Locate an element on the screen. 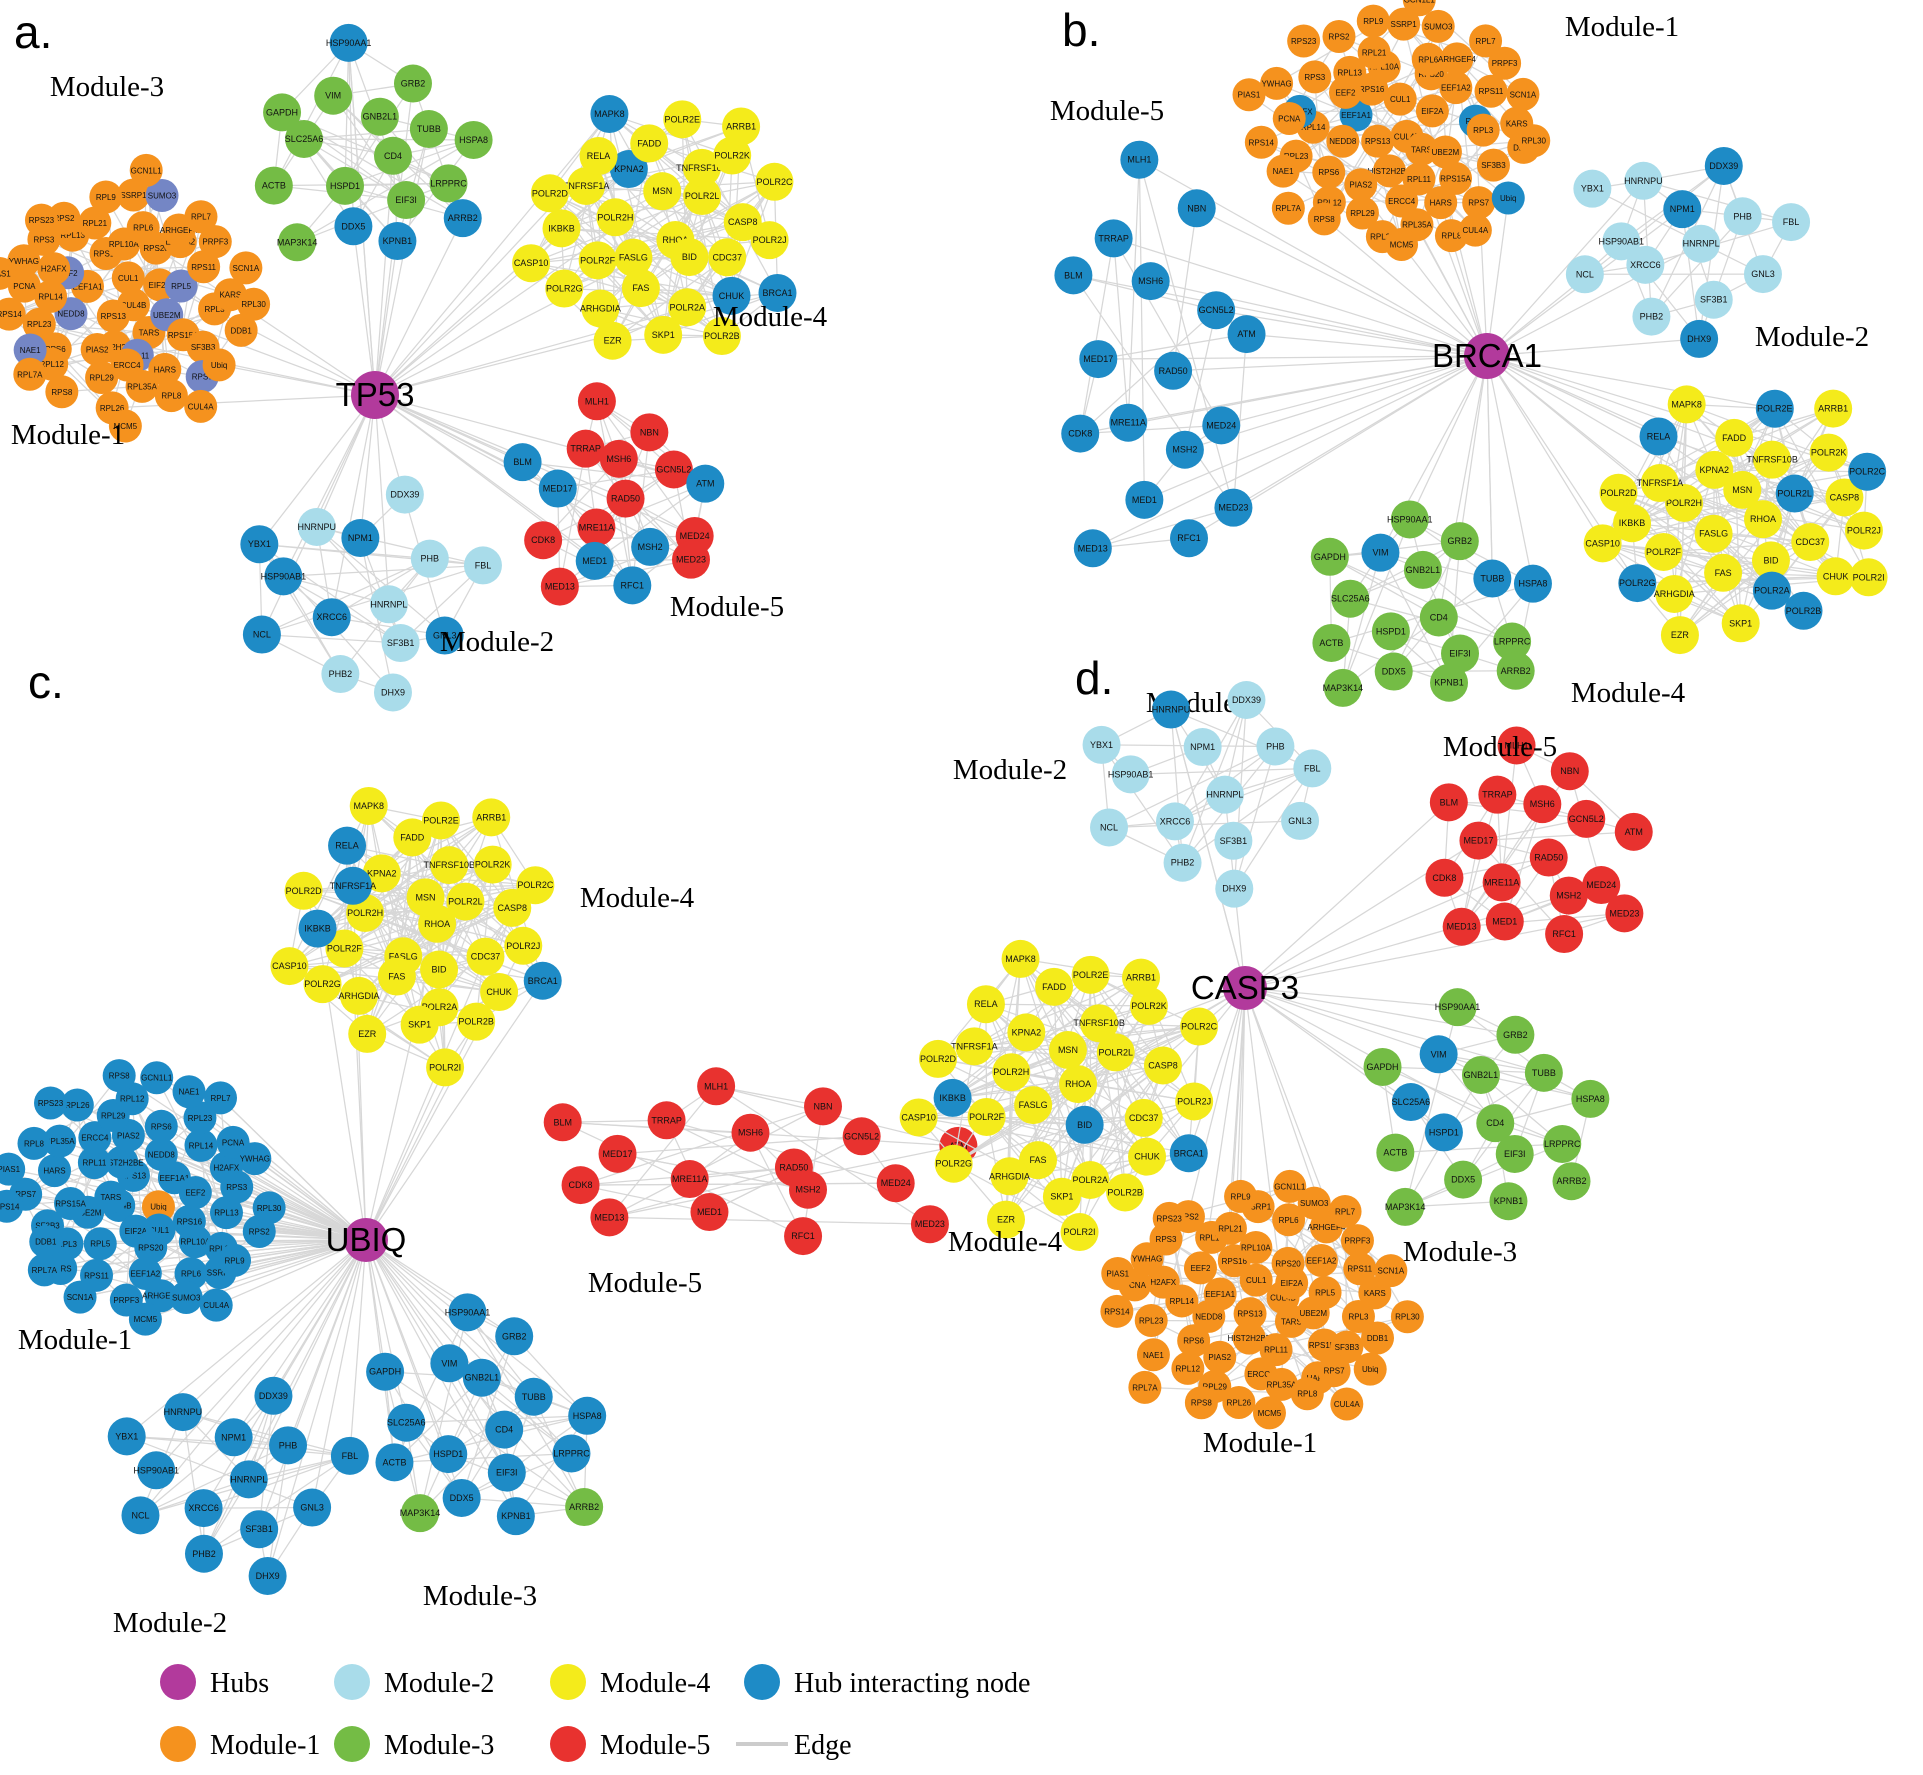  gene-node-label: KPNB1 is located at coordinates (1449, 683).